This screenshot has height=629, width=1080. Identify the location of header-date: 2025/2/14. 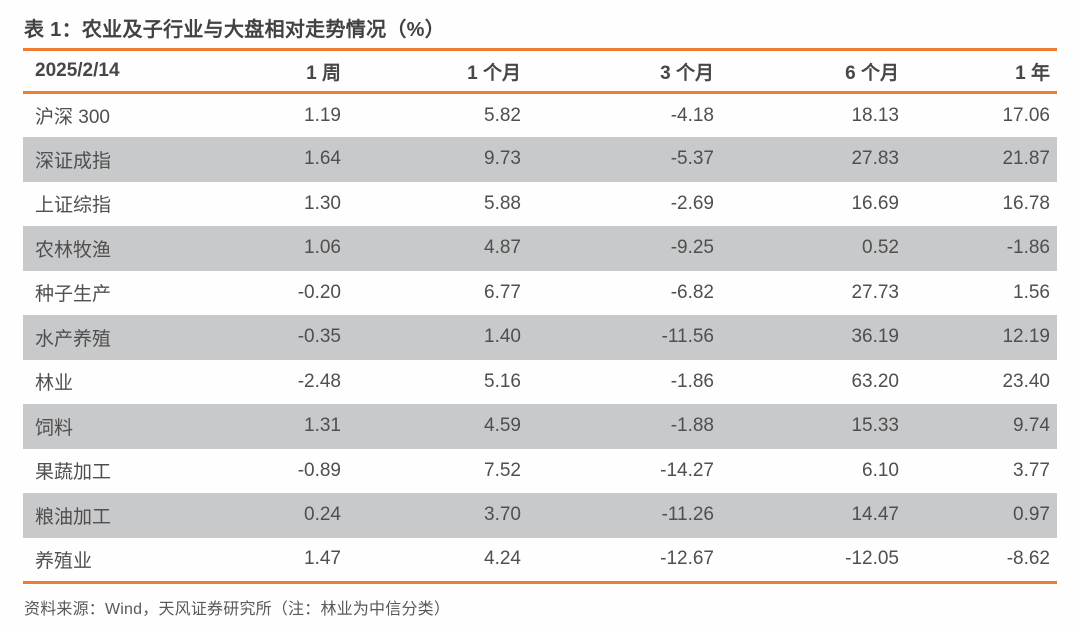
(118, 71).